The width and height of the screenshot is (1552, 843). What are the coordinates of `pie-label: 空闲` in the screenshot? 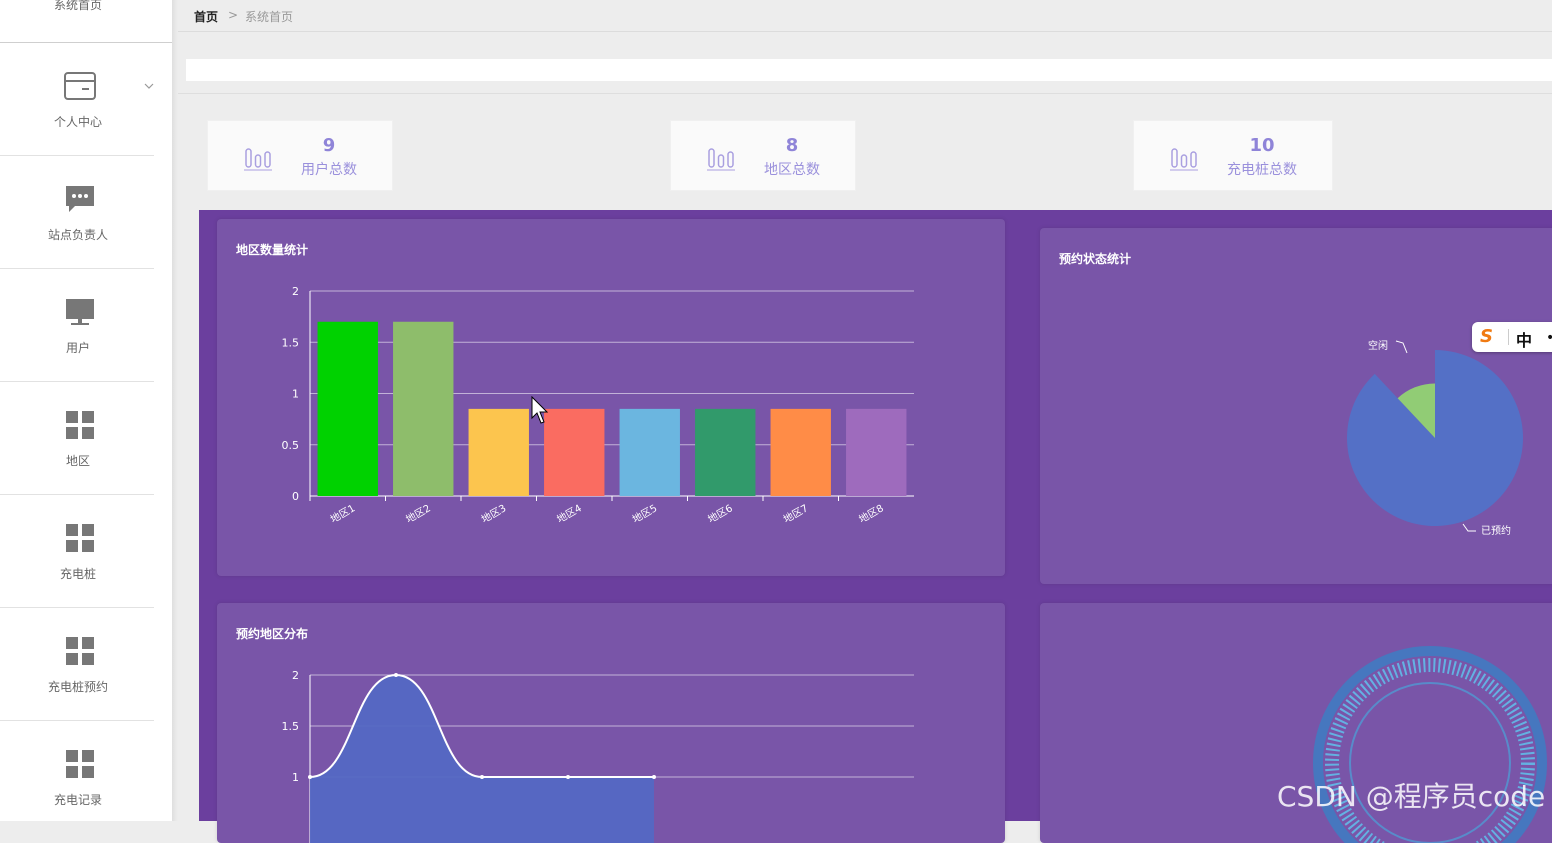 It's located at (1378, 345).